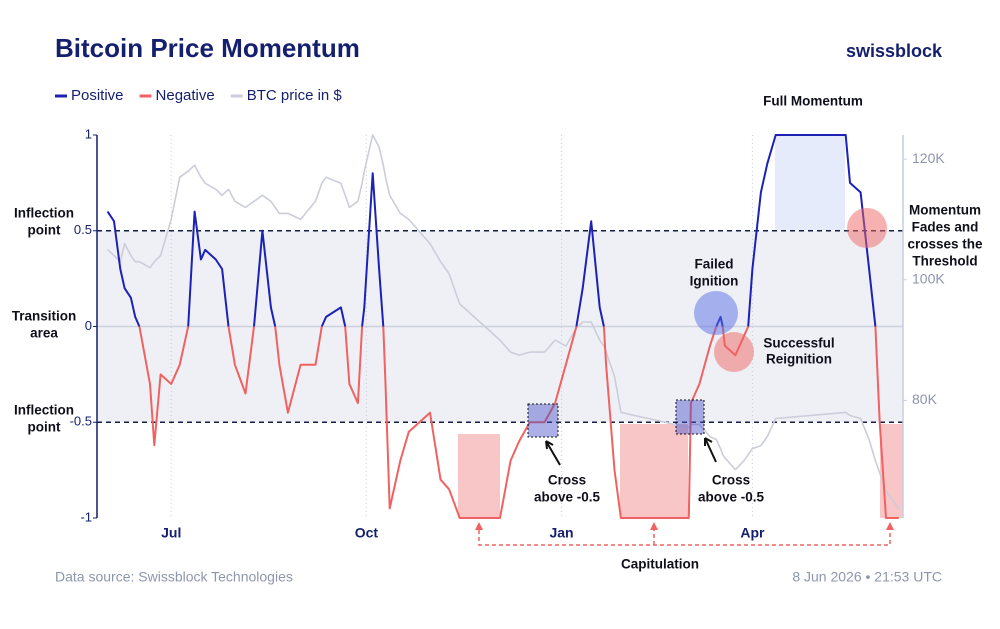 Image resolution: width=1000 pixels, height=629 pixels. What do you see at coordinates (928, 158) in the screenshot?
I see `y2-tick-label: 120K` at bounding box center [928, 158].